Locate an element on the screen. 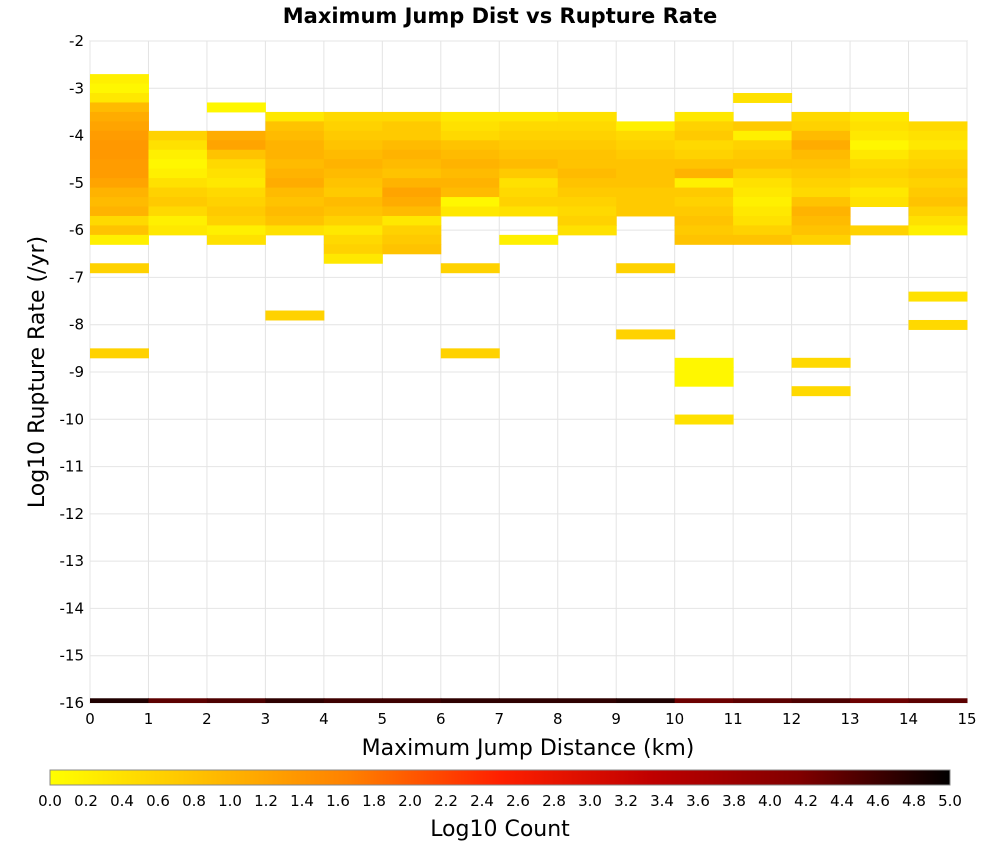 The width and height of the screenshot is (1000, 850). colorbar-tick-label: 1.8 is located at coordinates (374, 801).